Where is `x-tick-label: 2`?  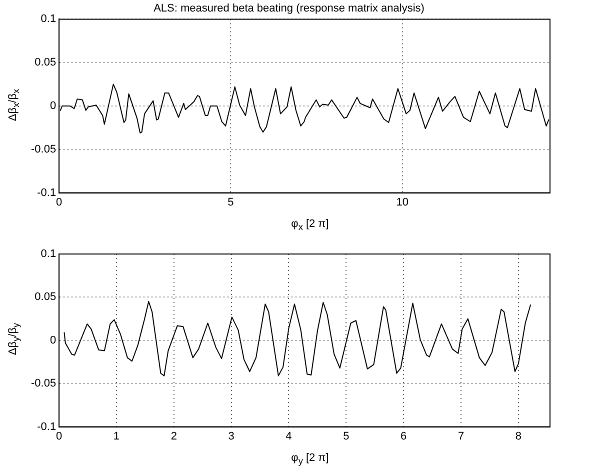
x-tick-label: 2 is located at coordinates (173, 436).